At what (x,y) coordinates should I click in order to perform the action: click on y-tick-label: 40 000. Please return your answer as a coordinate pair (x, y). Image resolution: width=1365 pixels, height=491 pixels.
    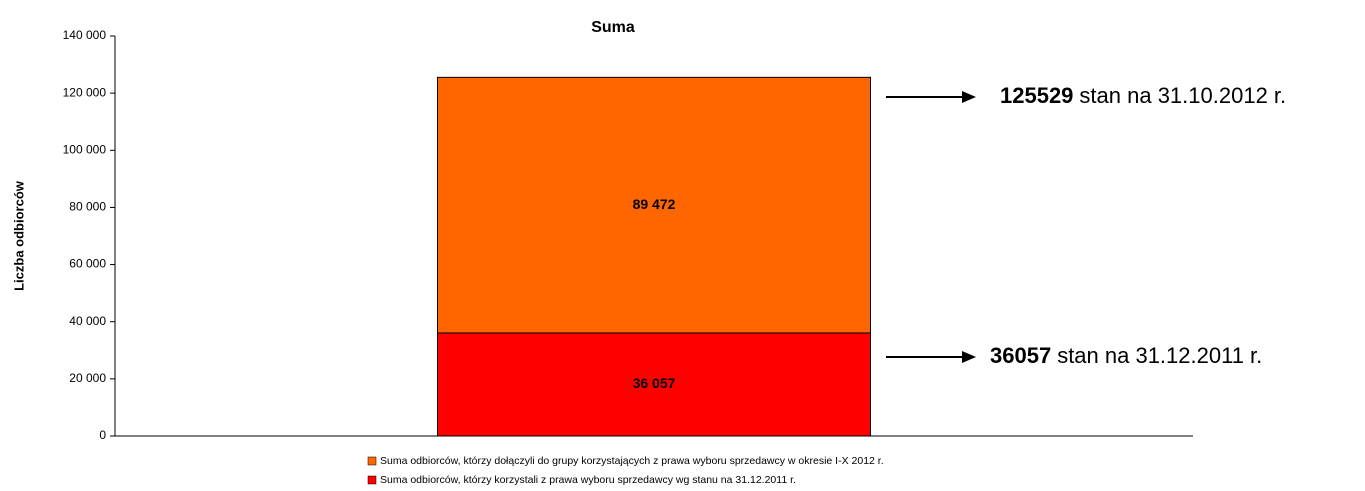
    Looking at the image, I should click on (87, 321).